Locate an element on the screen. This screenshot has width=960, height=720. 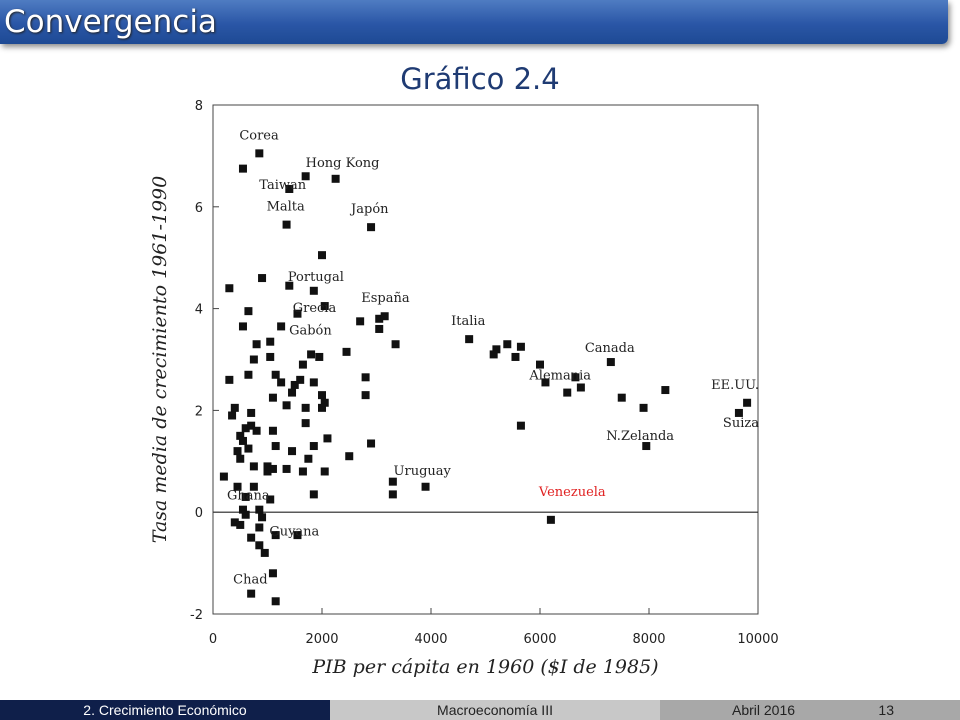
point-label: Gabón is located at coordinates (310, 330).